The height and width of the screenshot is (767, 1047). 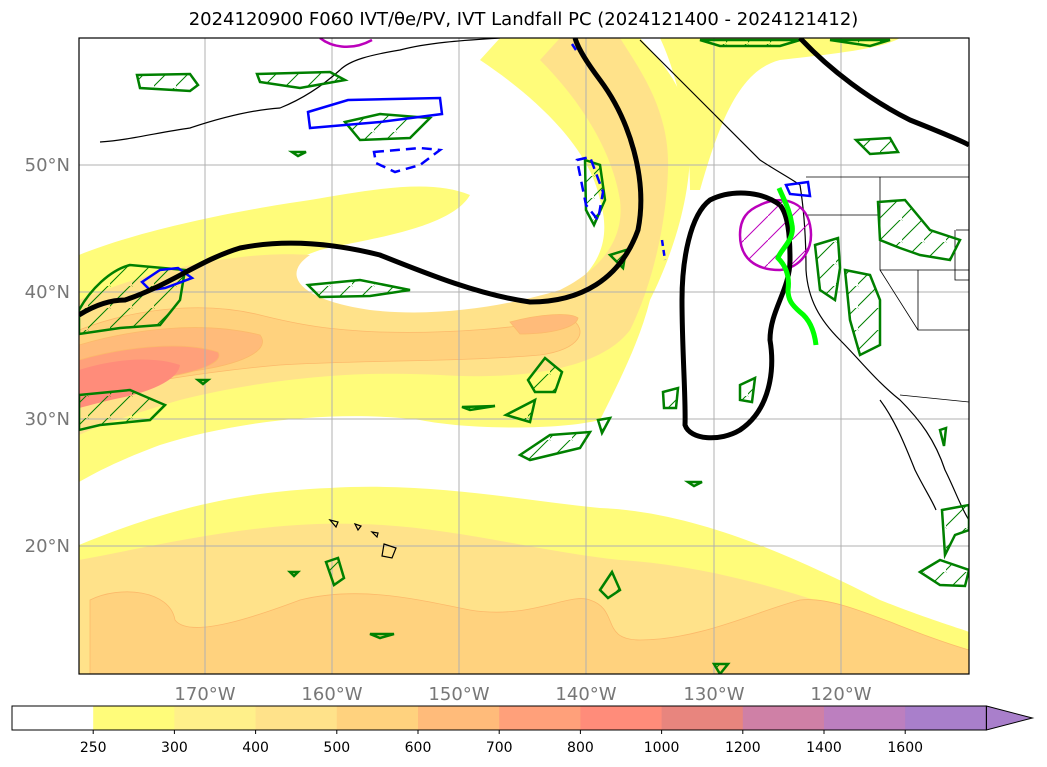 I want to click on colorbar-tick-label: 1400, so click(x=824, y=748).